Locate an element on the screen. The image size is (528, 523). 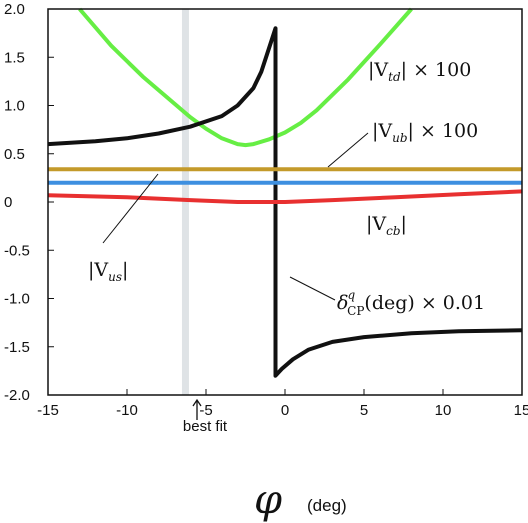
x-axis-unit: (deg) is located at coordinates (327, 505).